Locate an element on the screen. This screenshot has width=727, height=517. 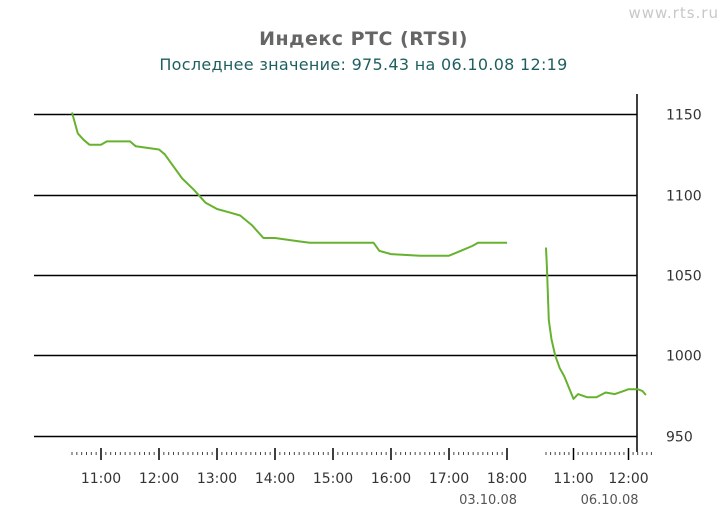
y-tick-label: 1100 is located at coordinates (684, 197).